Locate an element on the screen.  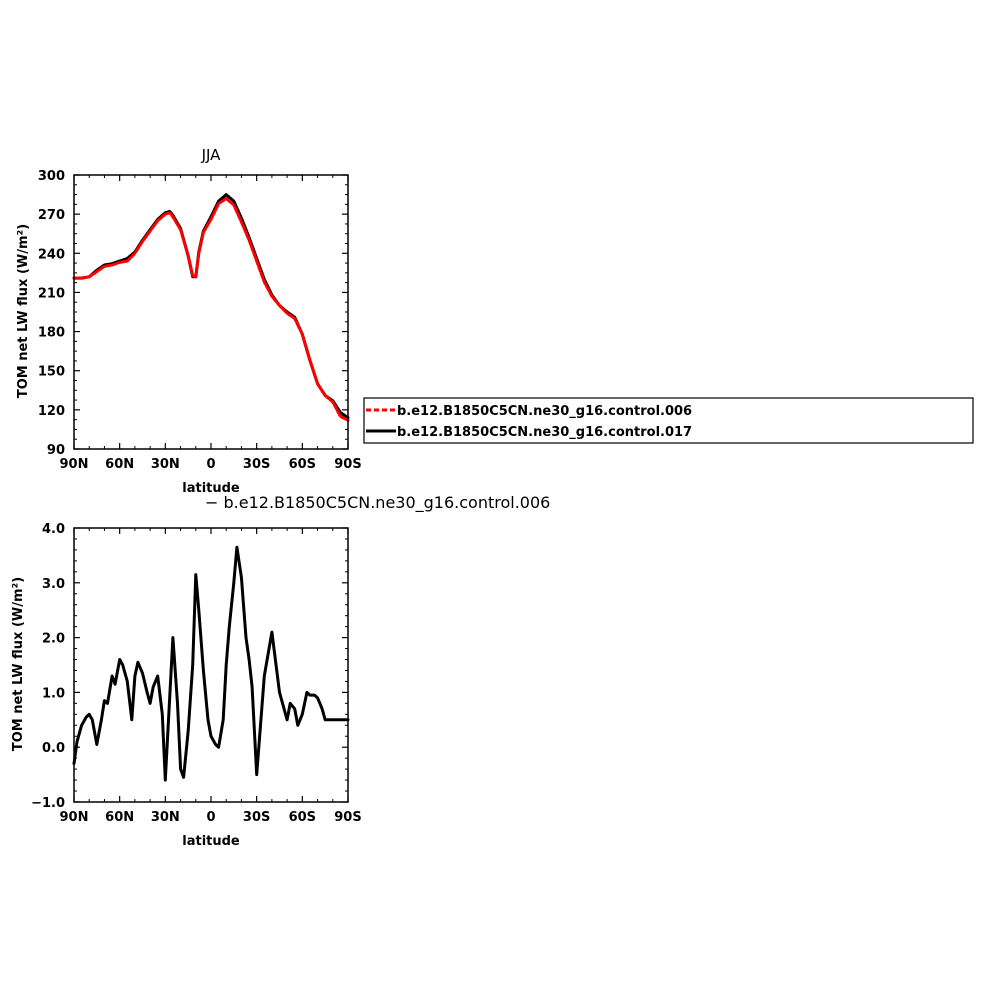
bottom-x-tick-label: 60S is located at coordinates (302, 817).